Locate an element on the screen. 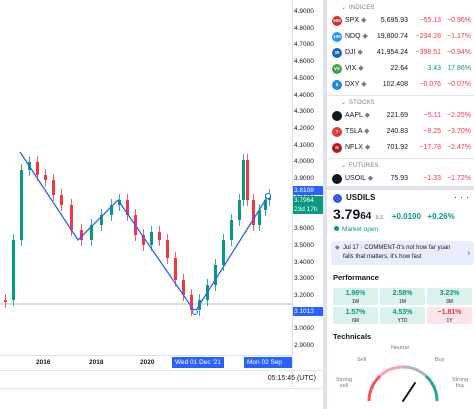  performance-cell-1y: −1.81% 1Y is located at coordinates (449, 315).